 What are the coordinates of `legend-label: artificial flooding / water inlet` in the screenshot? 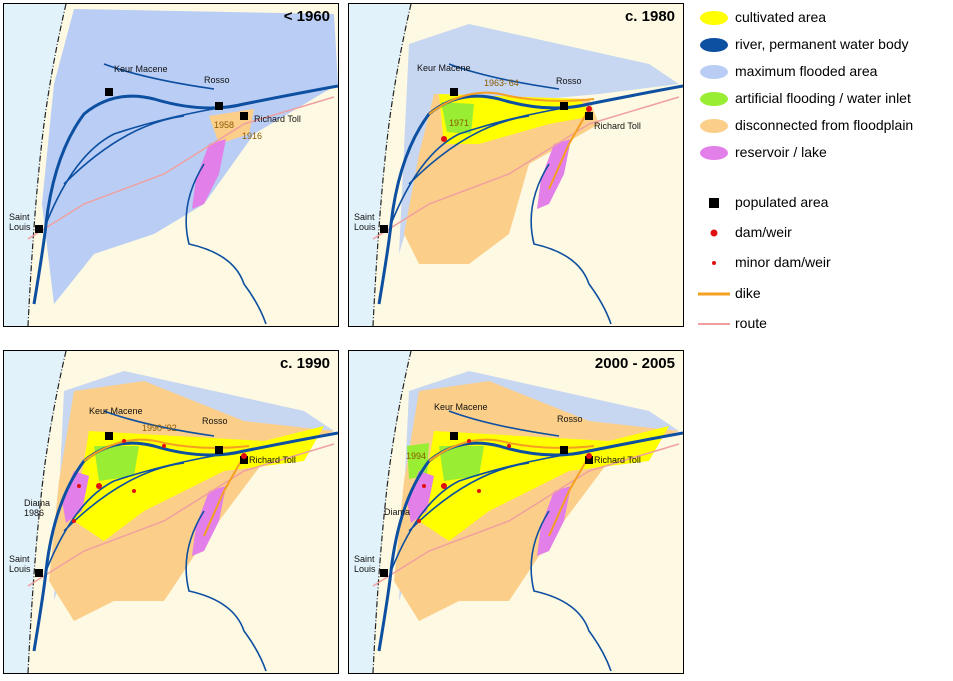 It's located at (823, 98).